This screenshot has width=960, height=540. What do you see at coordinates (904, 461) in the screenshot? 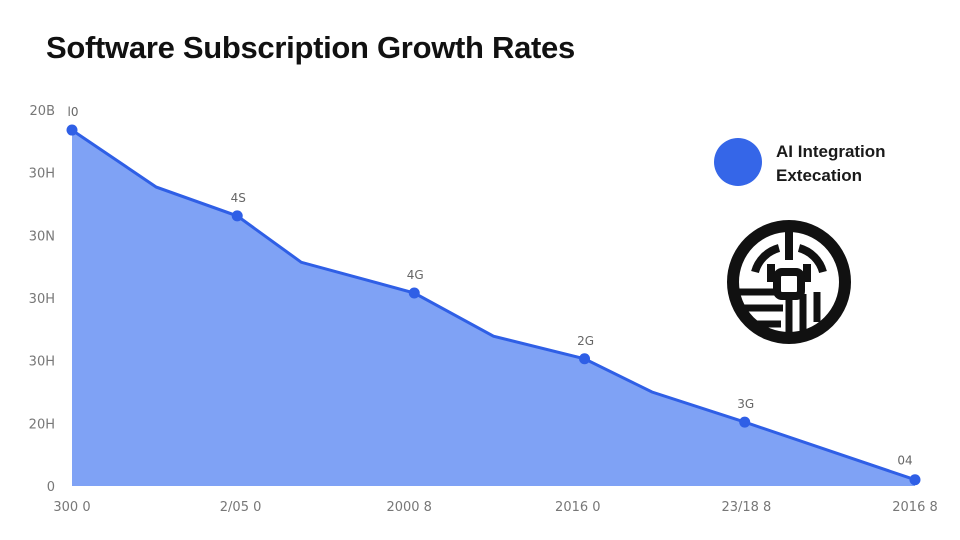
I see `data-label: 04` at bounding box center [904, 461].